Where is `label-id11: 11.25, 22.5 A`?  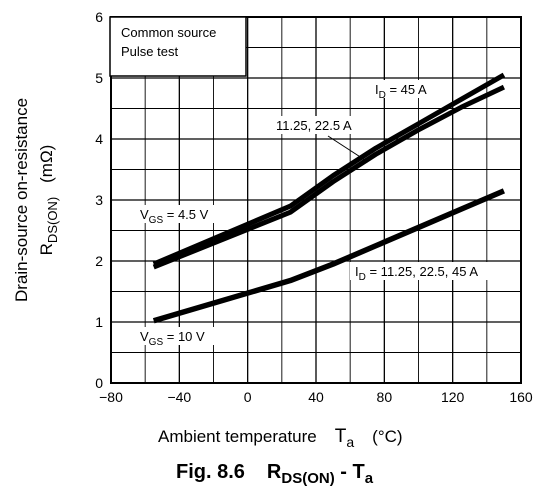
label-id11: 11.25, 22.5 A is located at coordinates (314, 125).